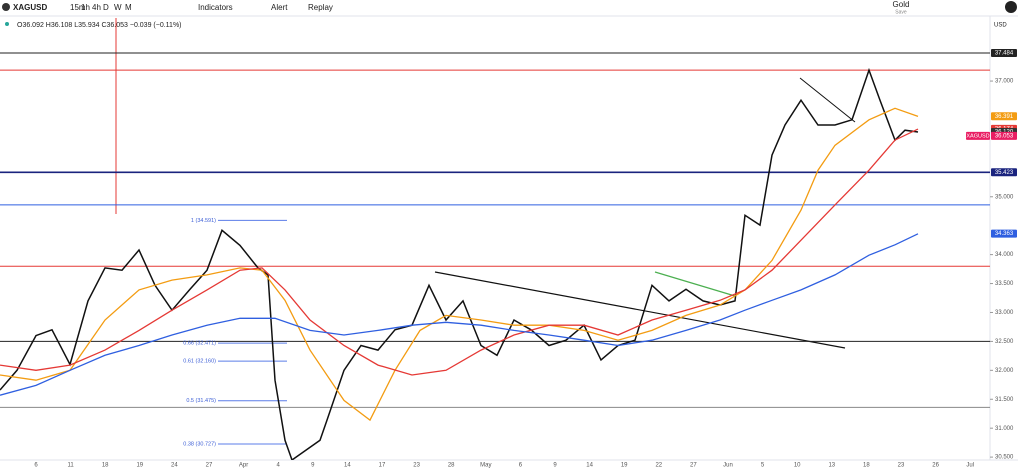 The width and height of the screenshot is (1018, 476). What do you see at coordinates (30, 7) in the screenshot?
I see `symbol: XAGUSD` at bounding box center [30, 7].